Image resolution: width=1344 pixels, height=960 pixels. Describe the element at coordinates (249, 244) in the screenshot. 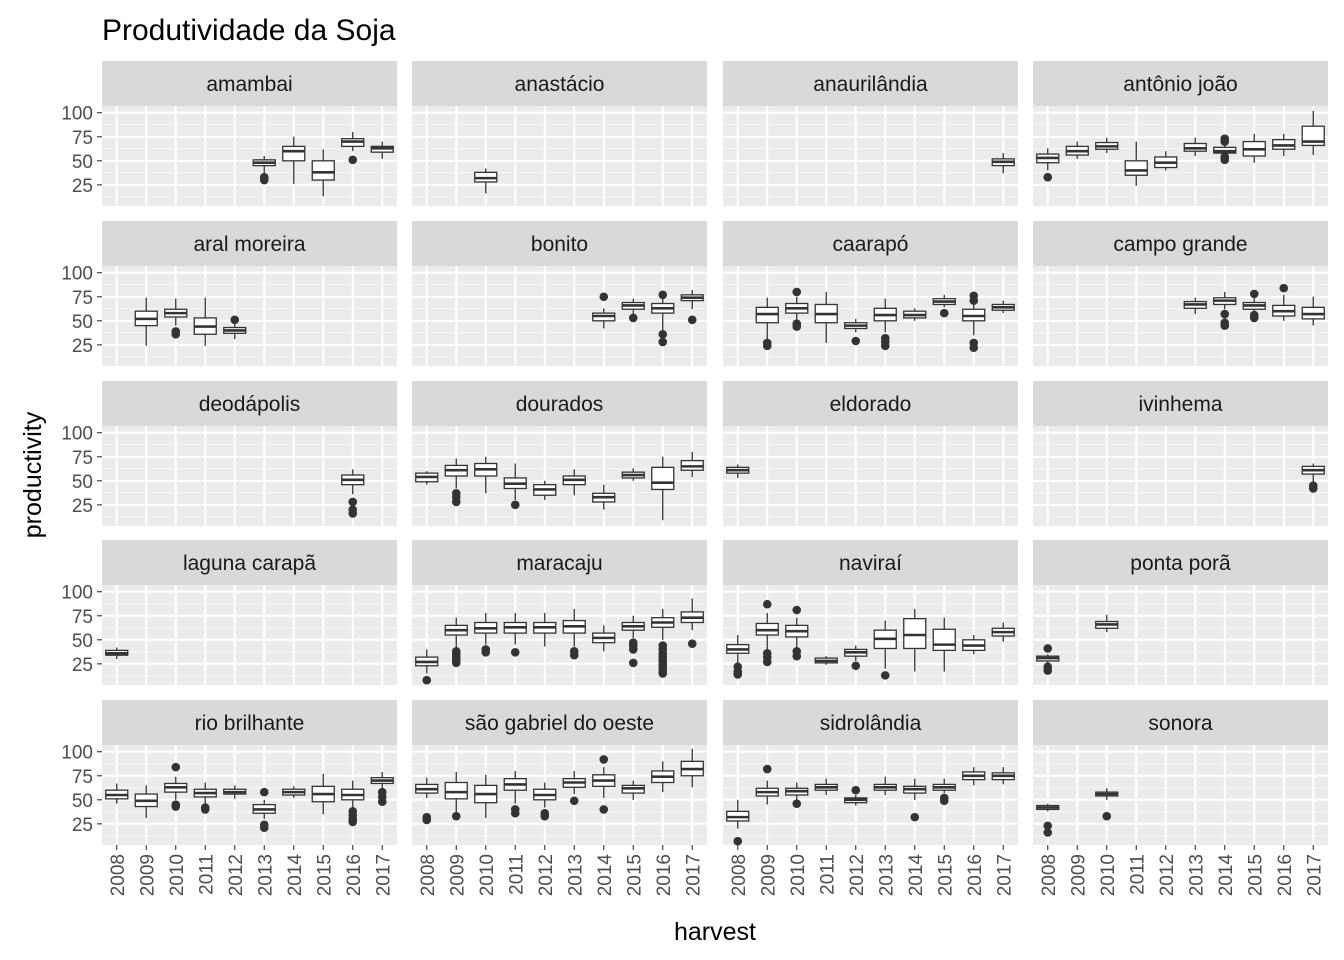

I see `facet-strip-label: aral moreira` at that location.